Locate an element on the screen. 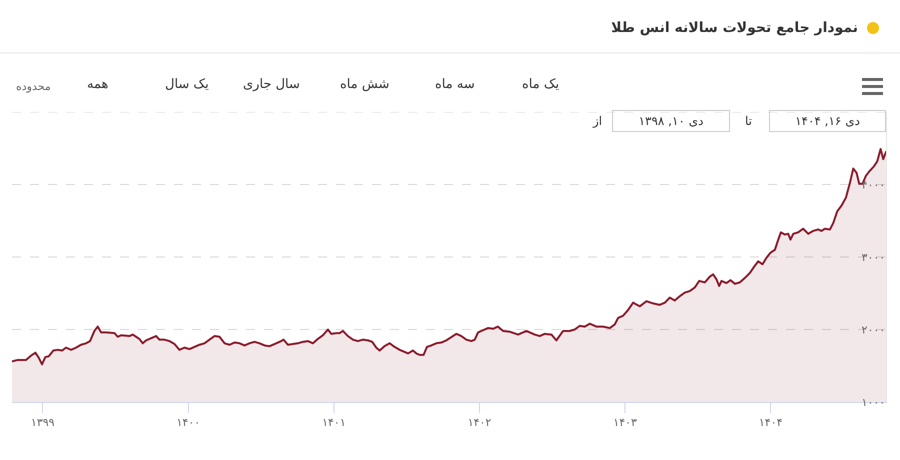  y-tick-label: ۲۰۰۰ is located at coordinates (874, 329).